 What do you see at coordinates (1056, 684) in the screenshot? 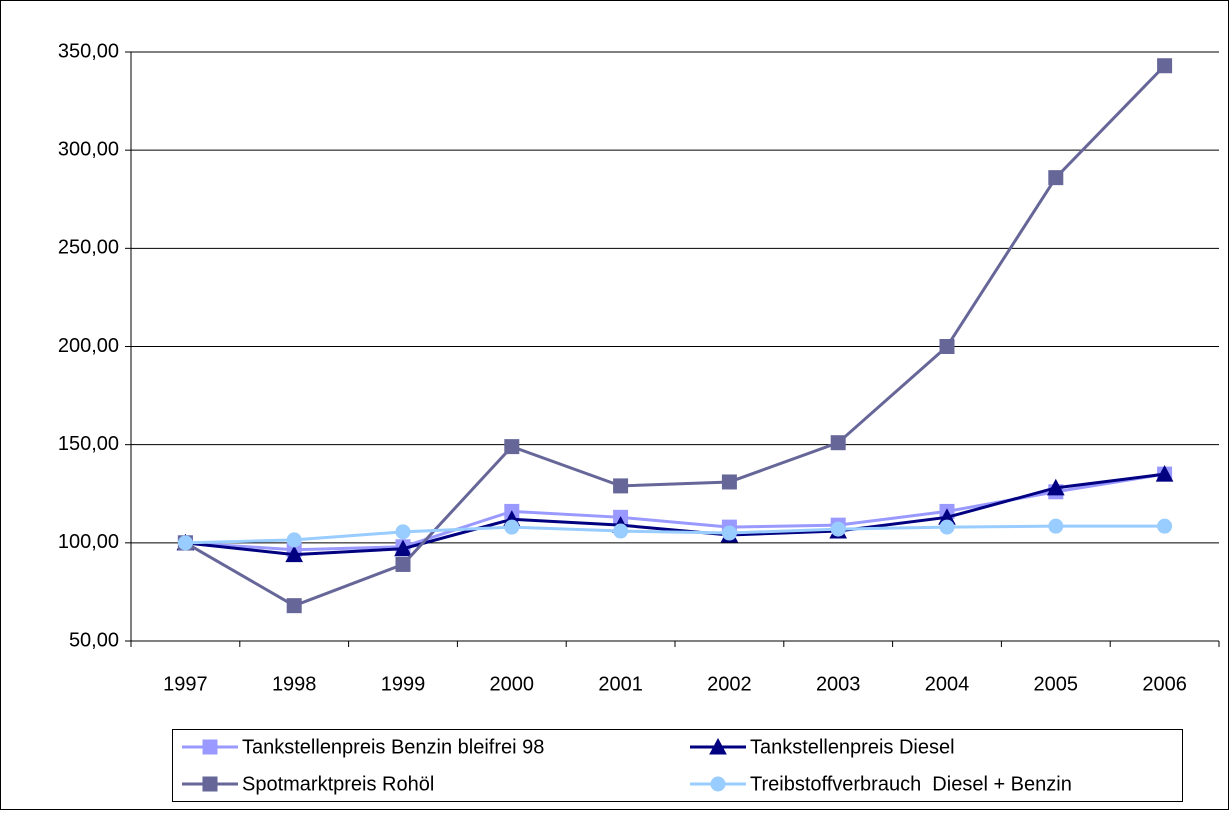
I see `x-tick-label: 2005` at bounding box center [1056, 684].